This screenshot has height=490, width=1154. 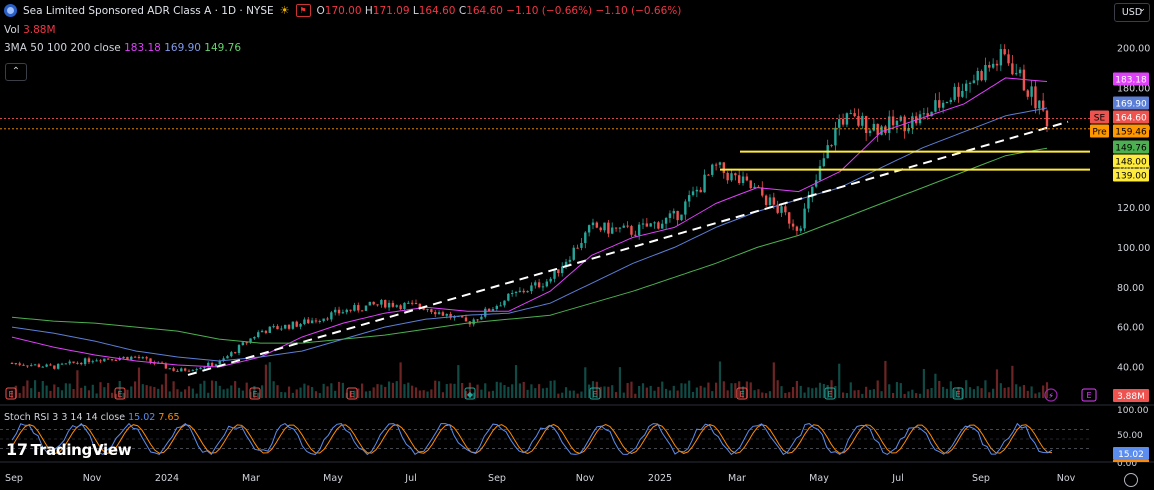 I want to click on collapse-icon: ⌃, so click(x=16, y=72).